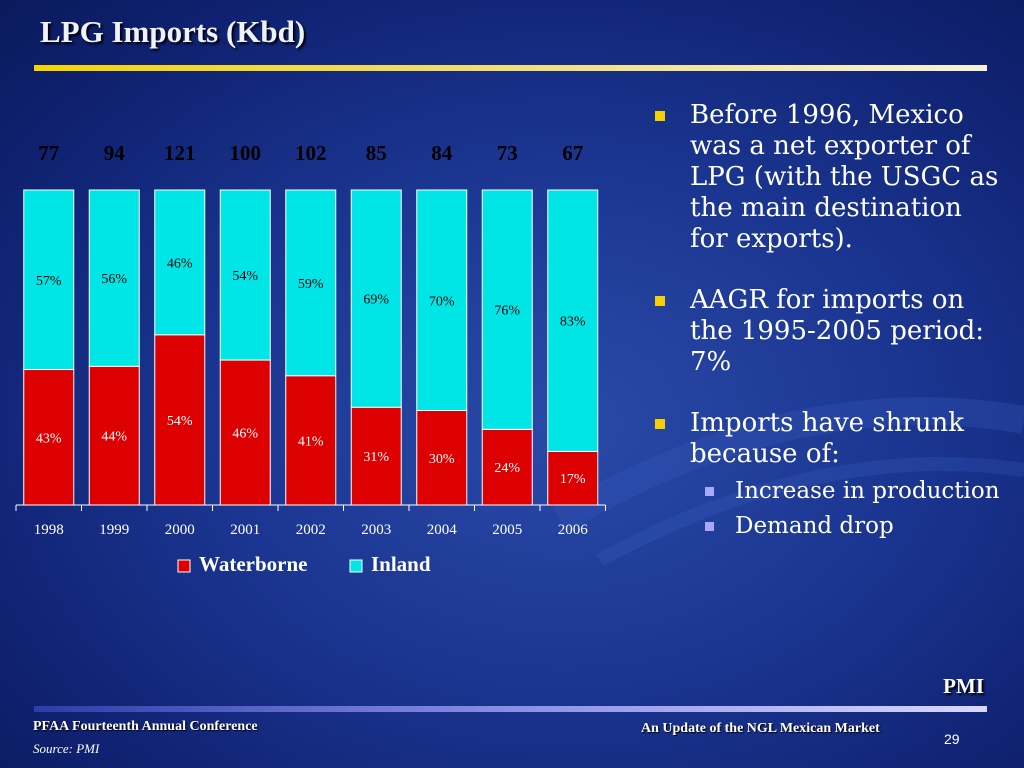 The height and width of the screenshot is (768, 1024). I want to click on page-number: 29, so click(952, 739).